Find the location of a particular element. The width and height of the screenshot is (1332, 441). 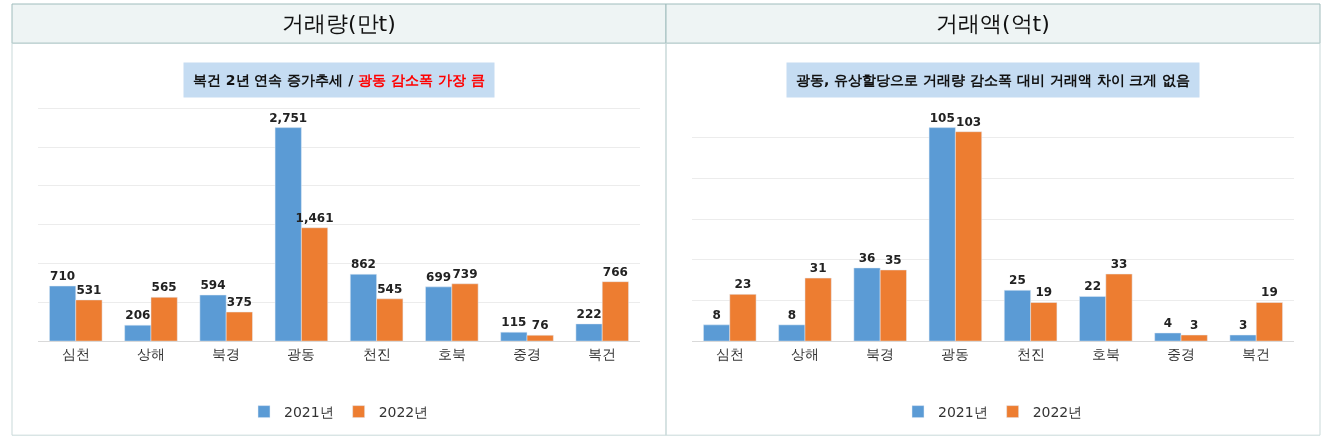

chart-subtitle: 광동, 유상할당으로 거래량 감소폭 대비 거래액 차이 크게 없음 is located at coordinates (993, 80).